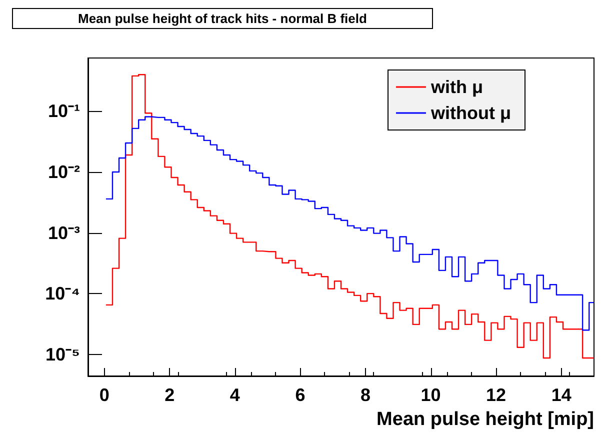 The height and width of the screenshot is (448, 605). I want to click on x-tick-label: 2, so click(169, 395).